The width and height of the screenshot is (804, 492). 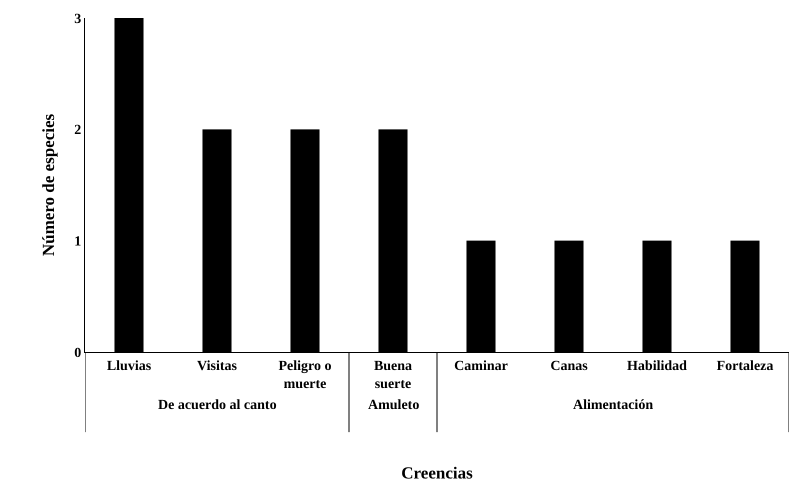 I want to click on text: Alimentación, so click(x=613, y=405).